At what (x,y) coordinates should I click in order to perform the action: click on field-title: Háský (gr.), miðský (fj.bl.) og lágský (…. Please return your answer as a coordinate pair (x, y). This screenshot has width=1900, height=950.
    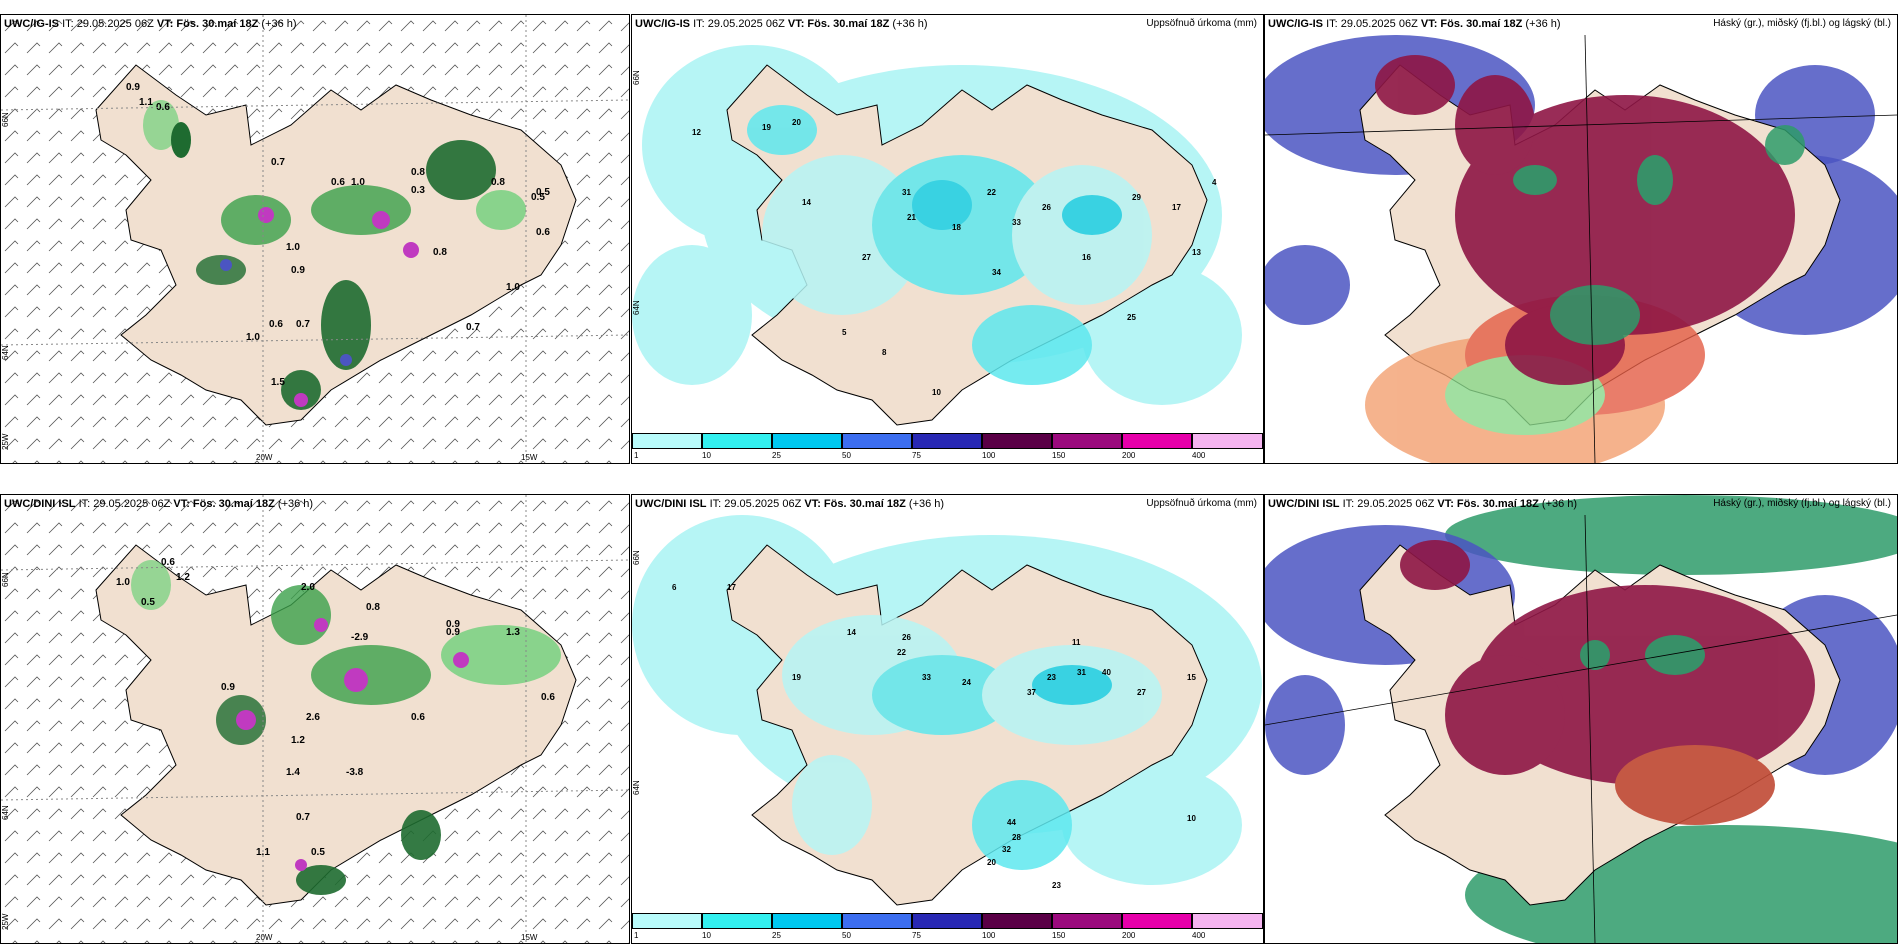
    Looking at the image, I should click on (1802, 503).